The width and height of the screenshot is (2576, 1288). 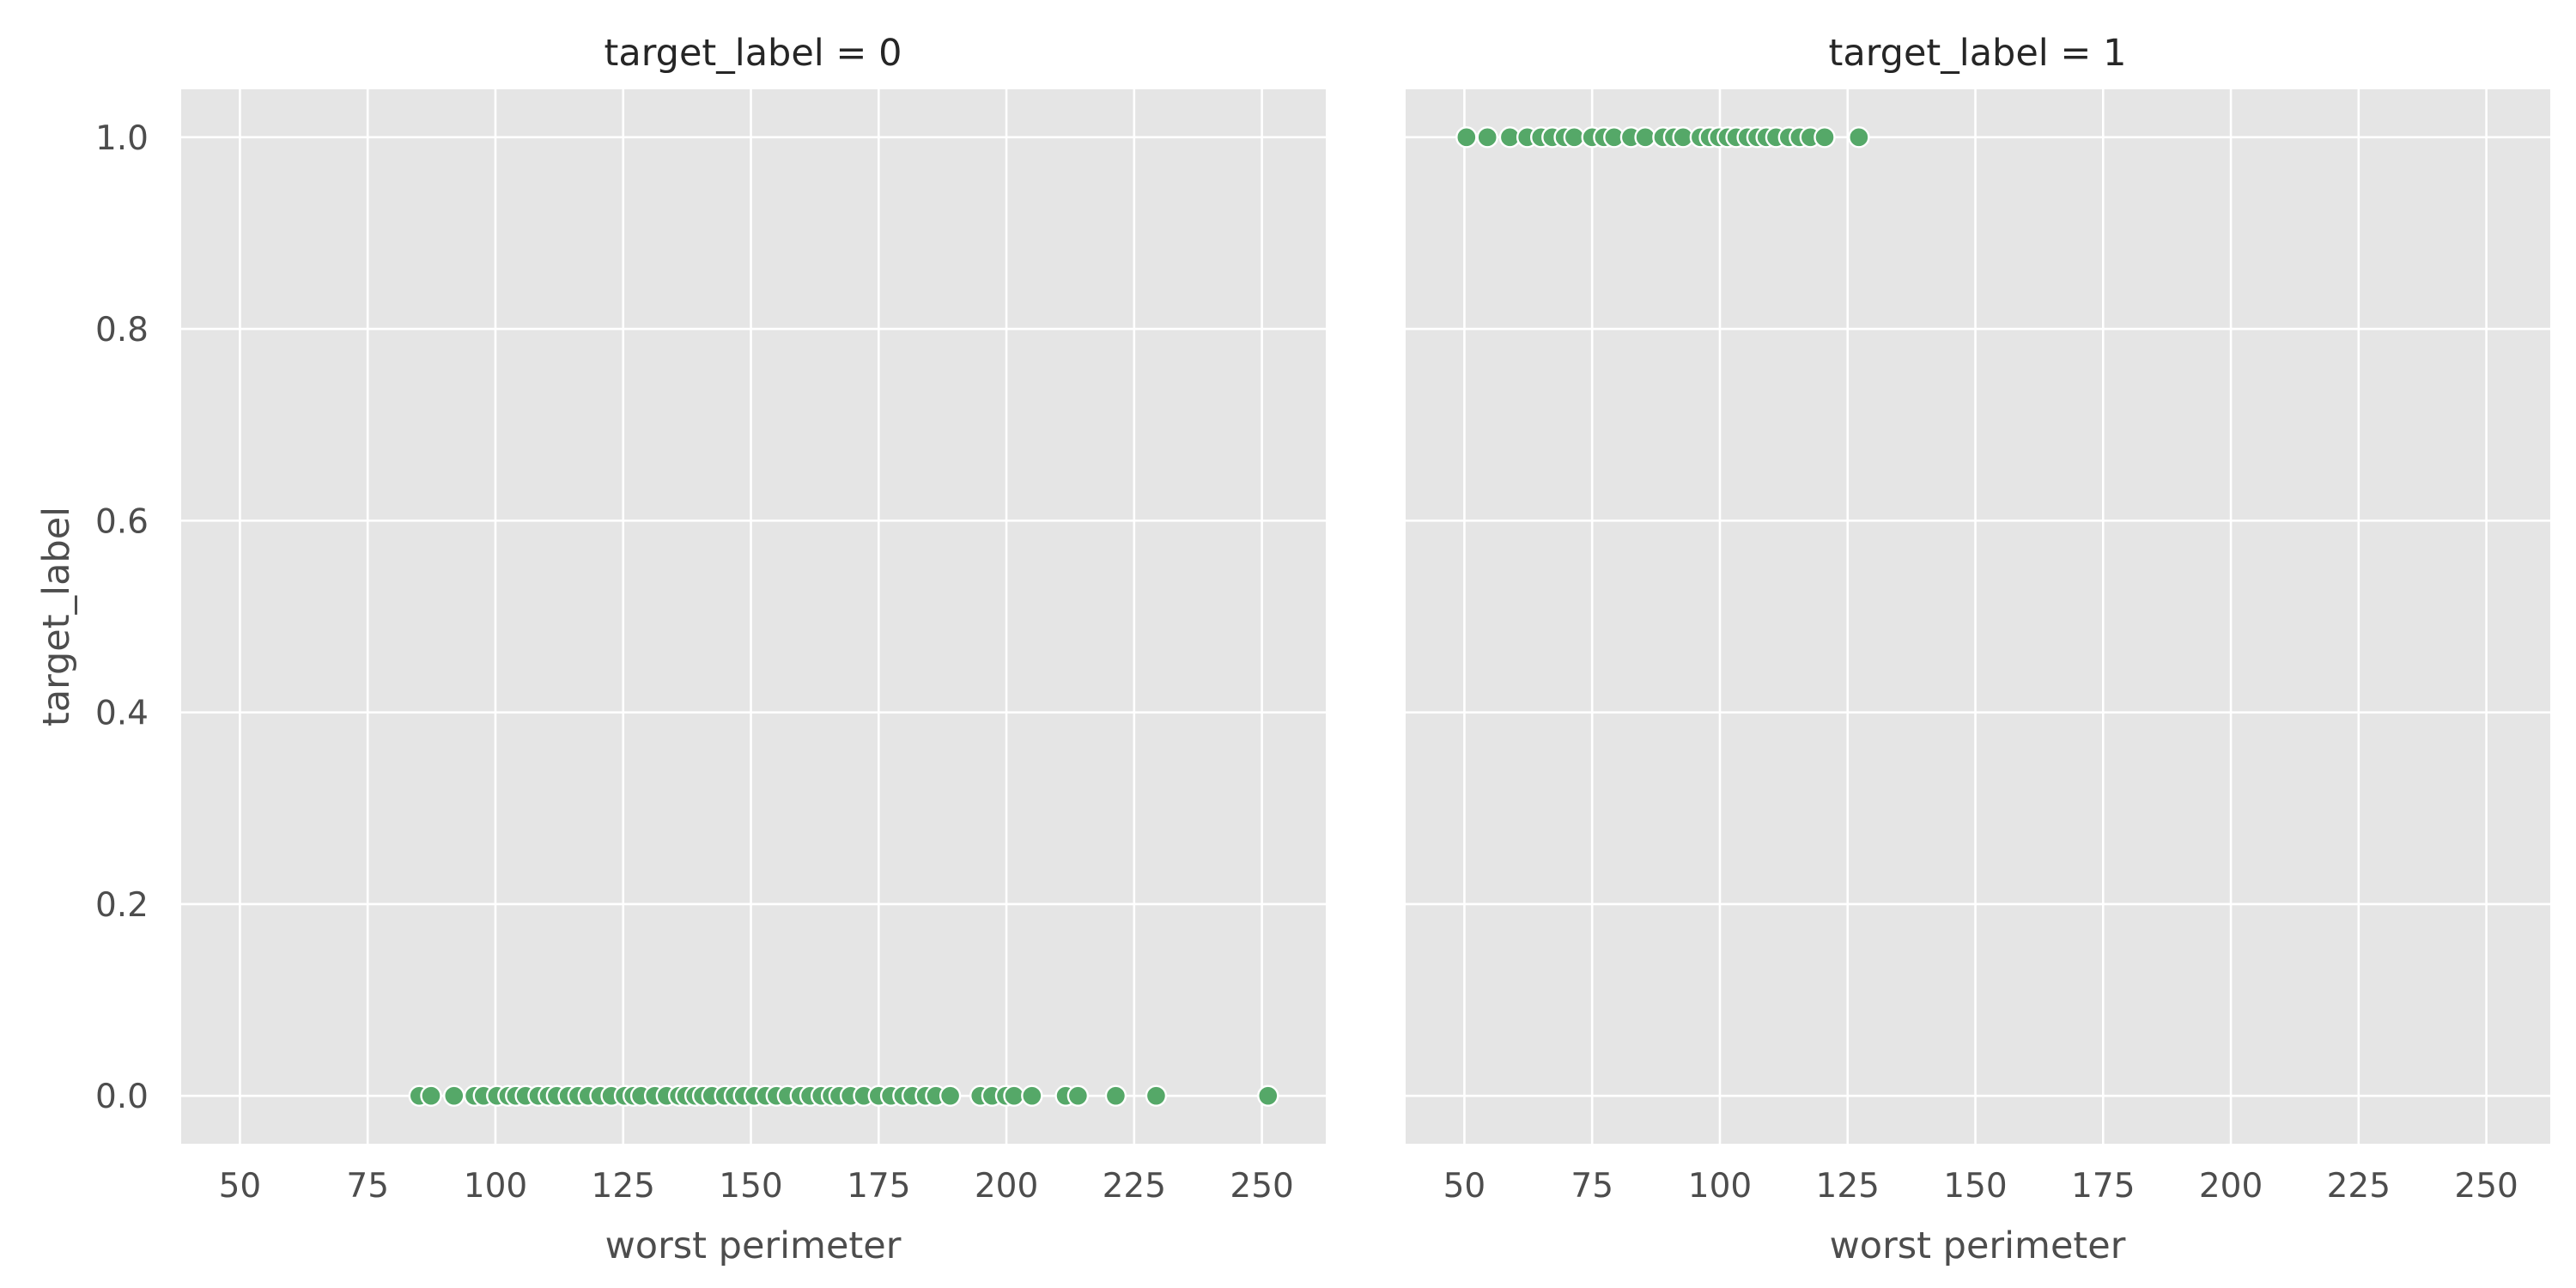 What do you see at coordinates (122, 330) in the screenshot?
I see `y-tick-label: 0.8` at bounding box center [122, 330].